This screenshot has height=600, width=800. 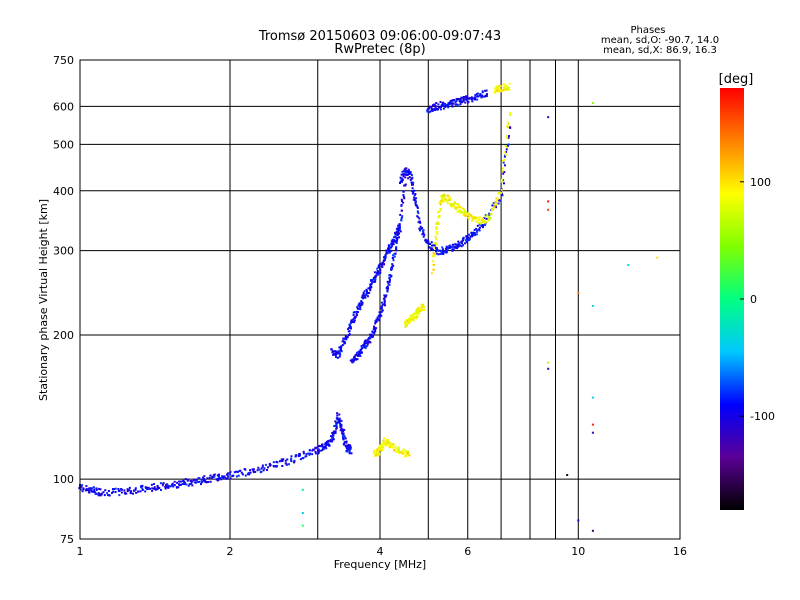 I want to click on x-tick-label: 4, so click(x=380, y=551).